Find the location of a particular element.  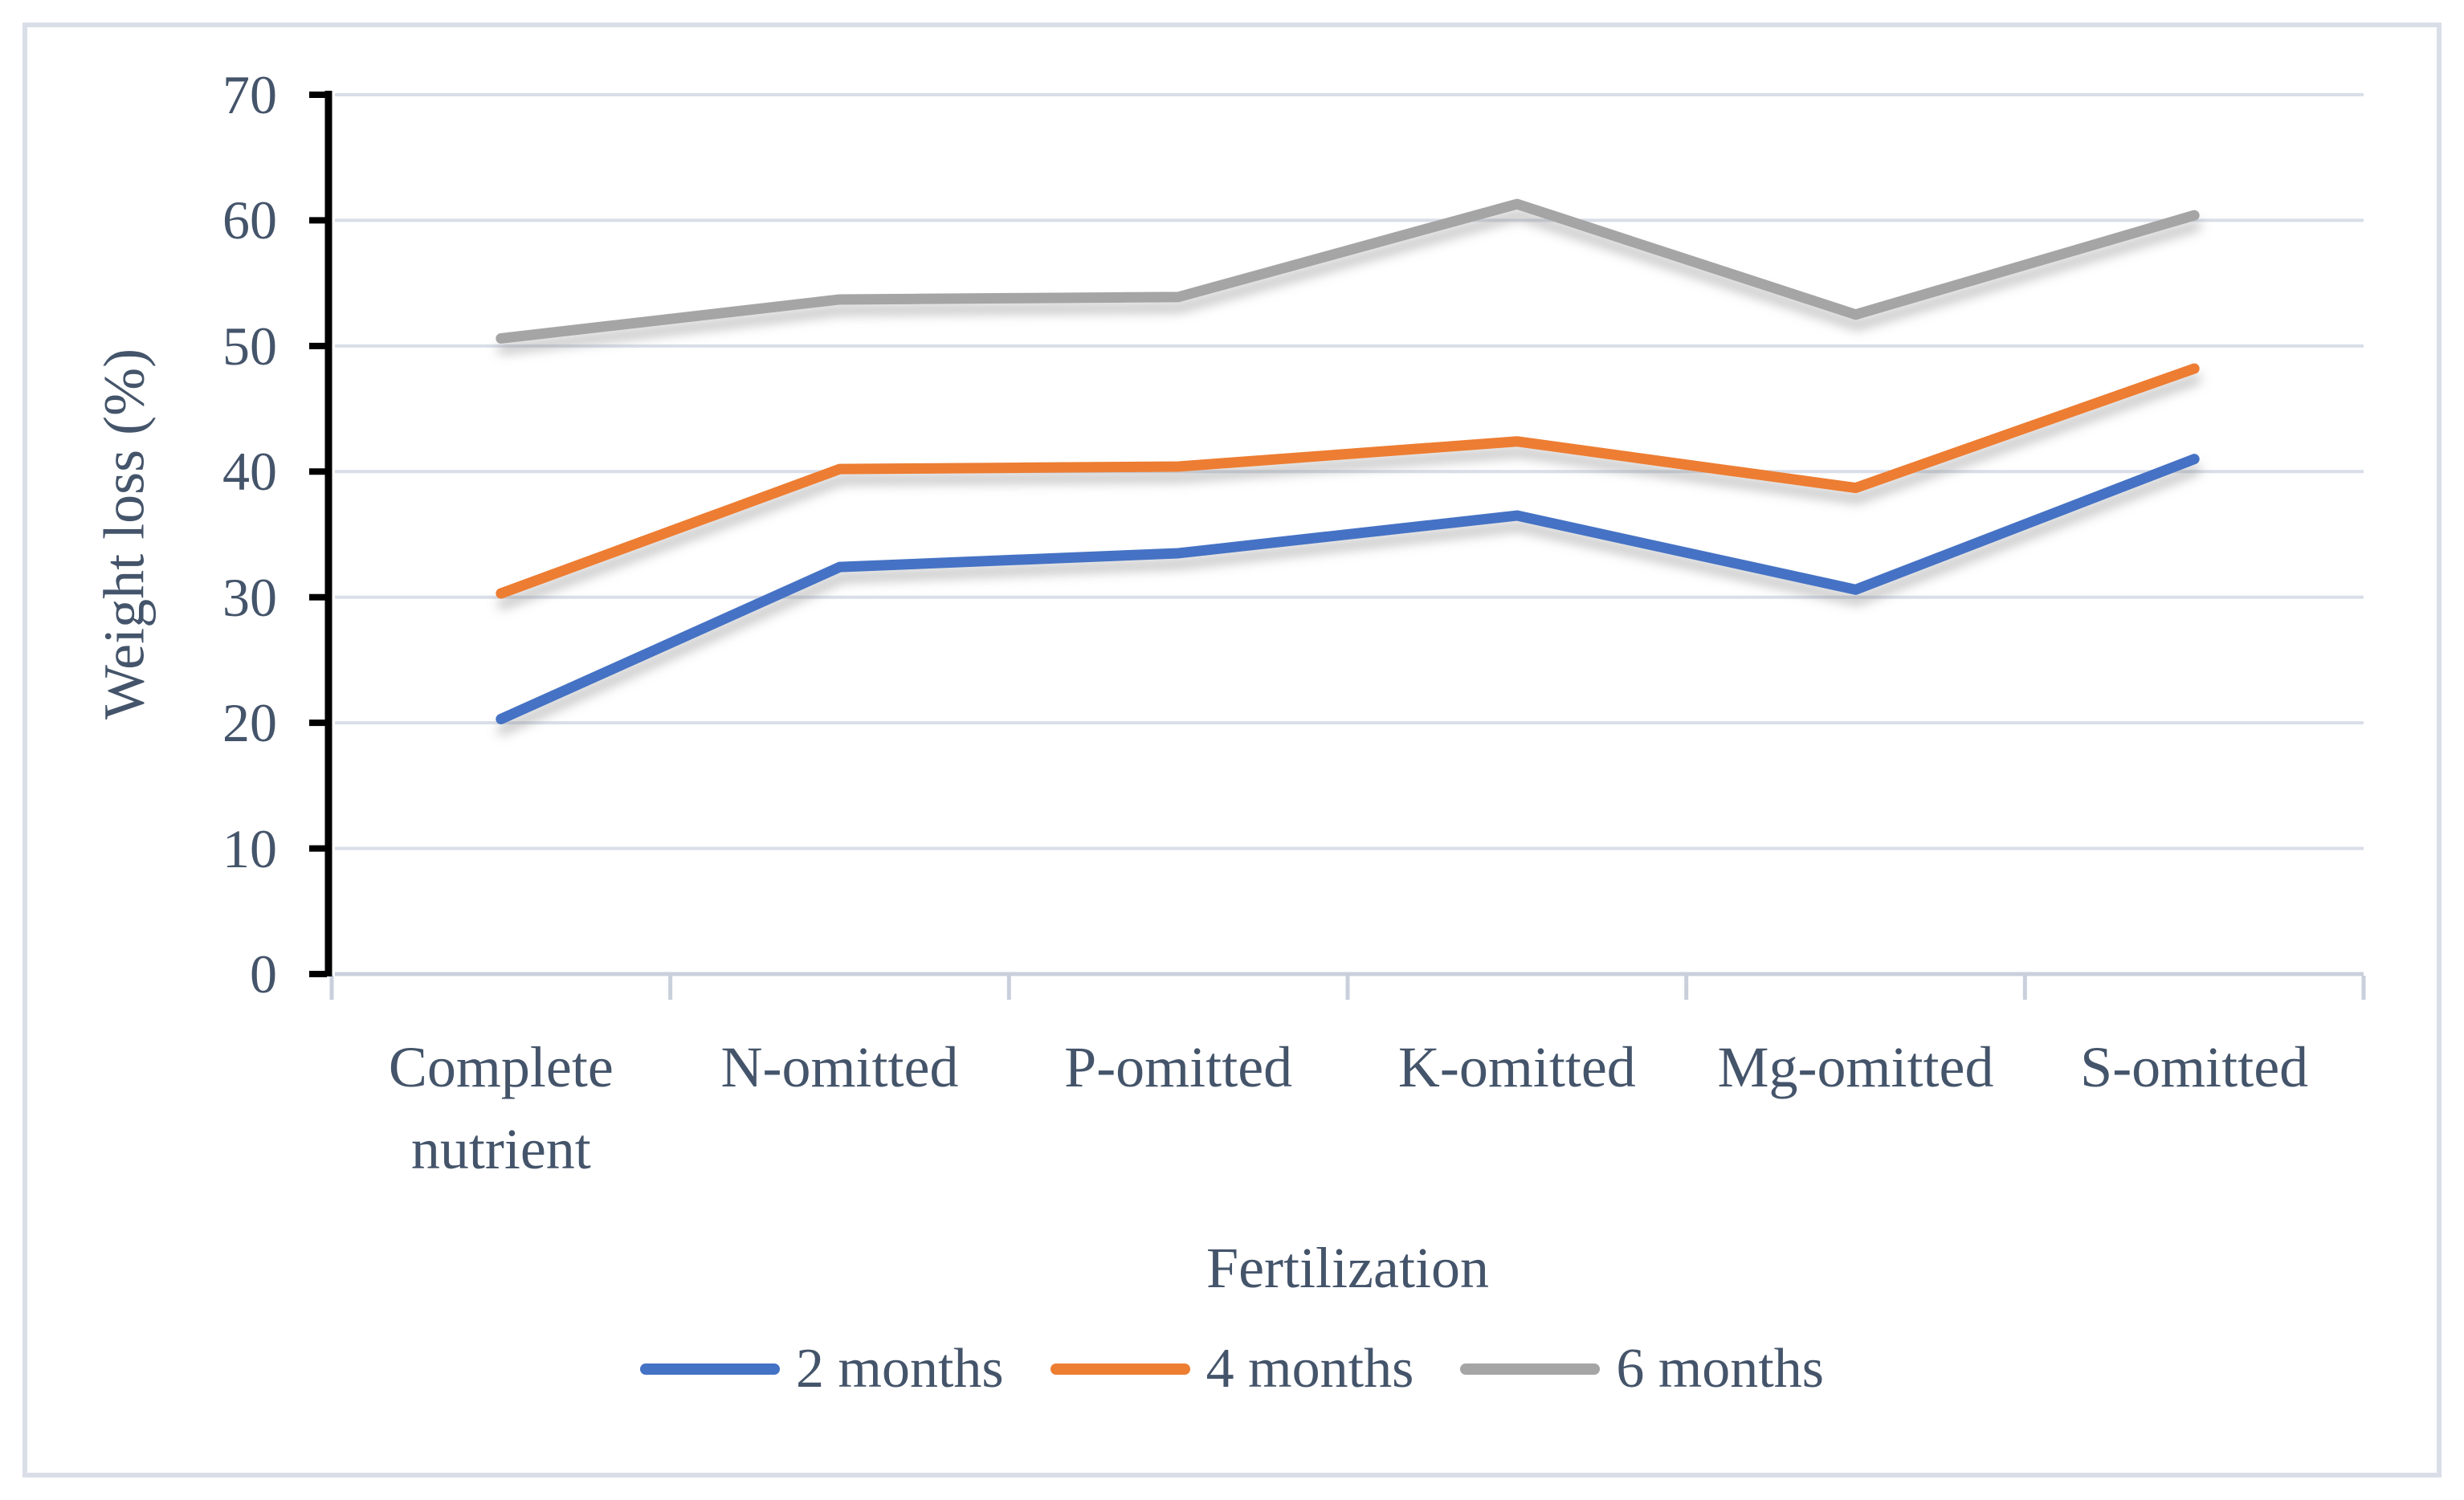

x-category-label-4: K-omitted is located at coordinates (1516, 1067).